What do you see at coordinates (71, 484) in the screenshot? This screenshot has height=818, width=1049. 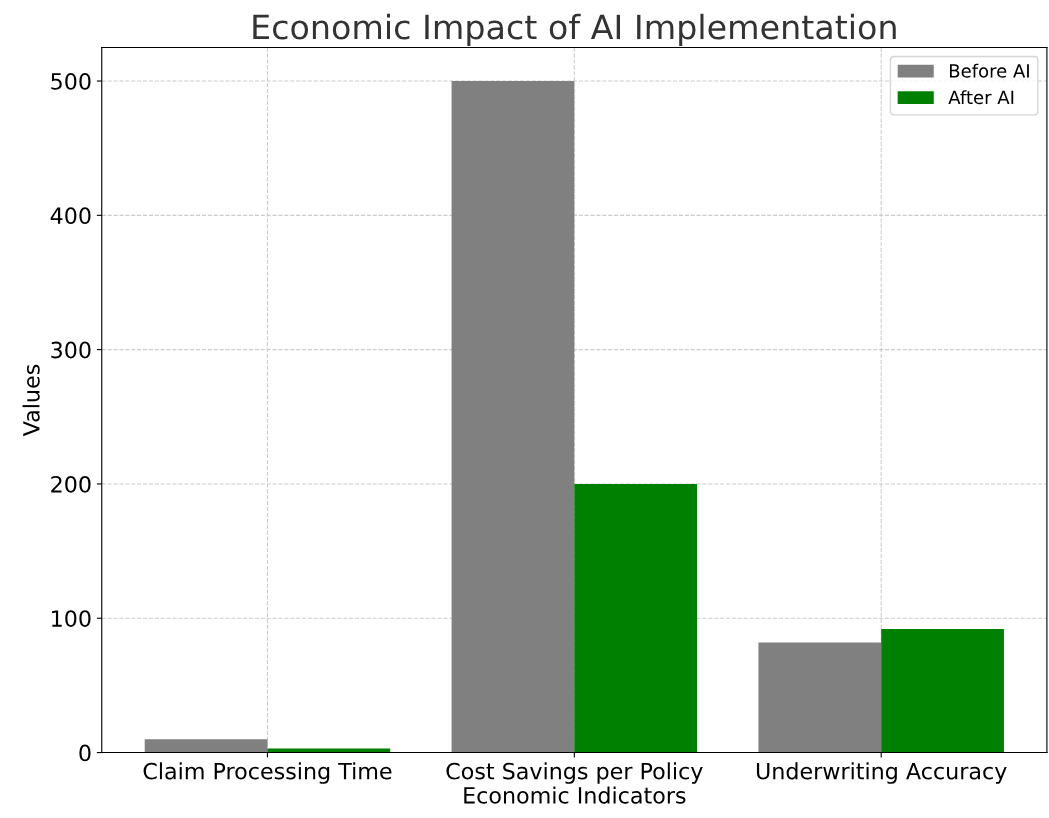 I see `y-tick-label: 200` at bounding box center [71, 484].